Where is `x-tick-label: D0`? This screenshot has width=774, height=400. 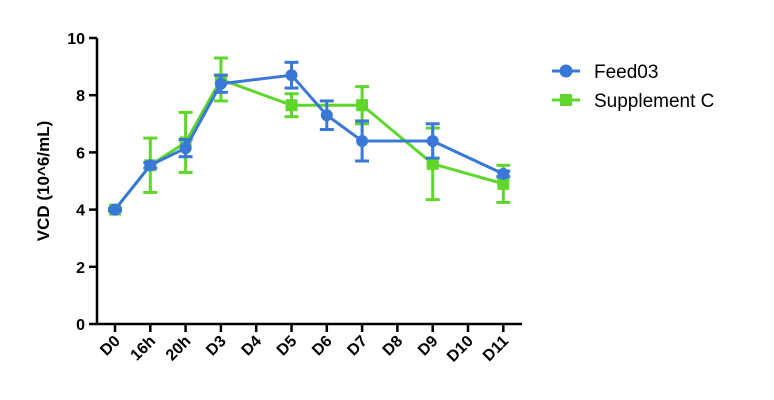
x-tick-label: D0 is located at coordinates (110, 346).